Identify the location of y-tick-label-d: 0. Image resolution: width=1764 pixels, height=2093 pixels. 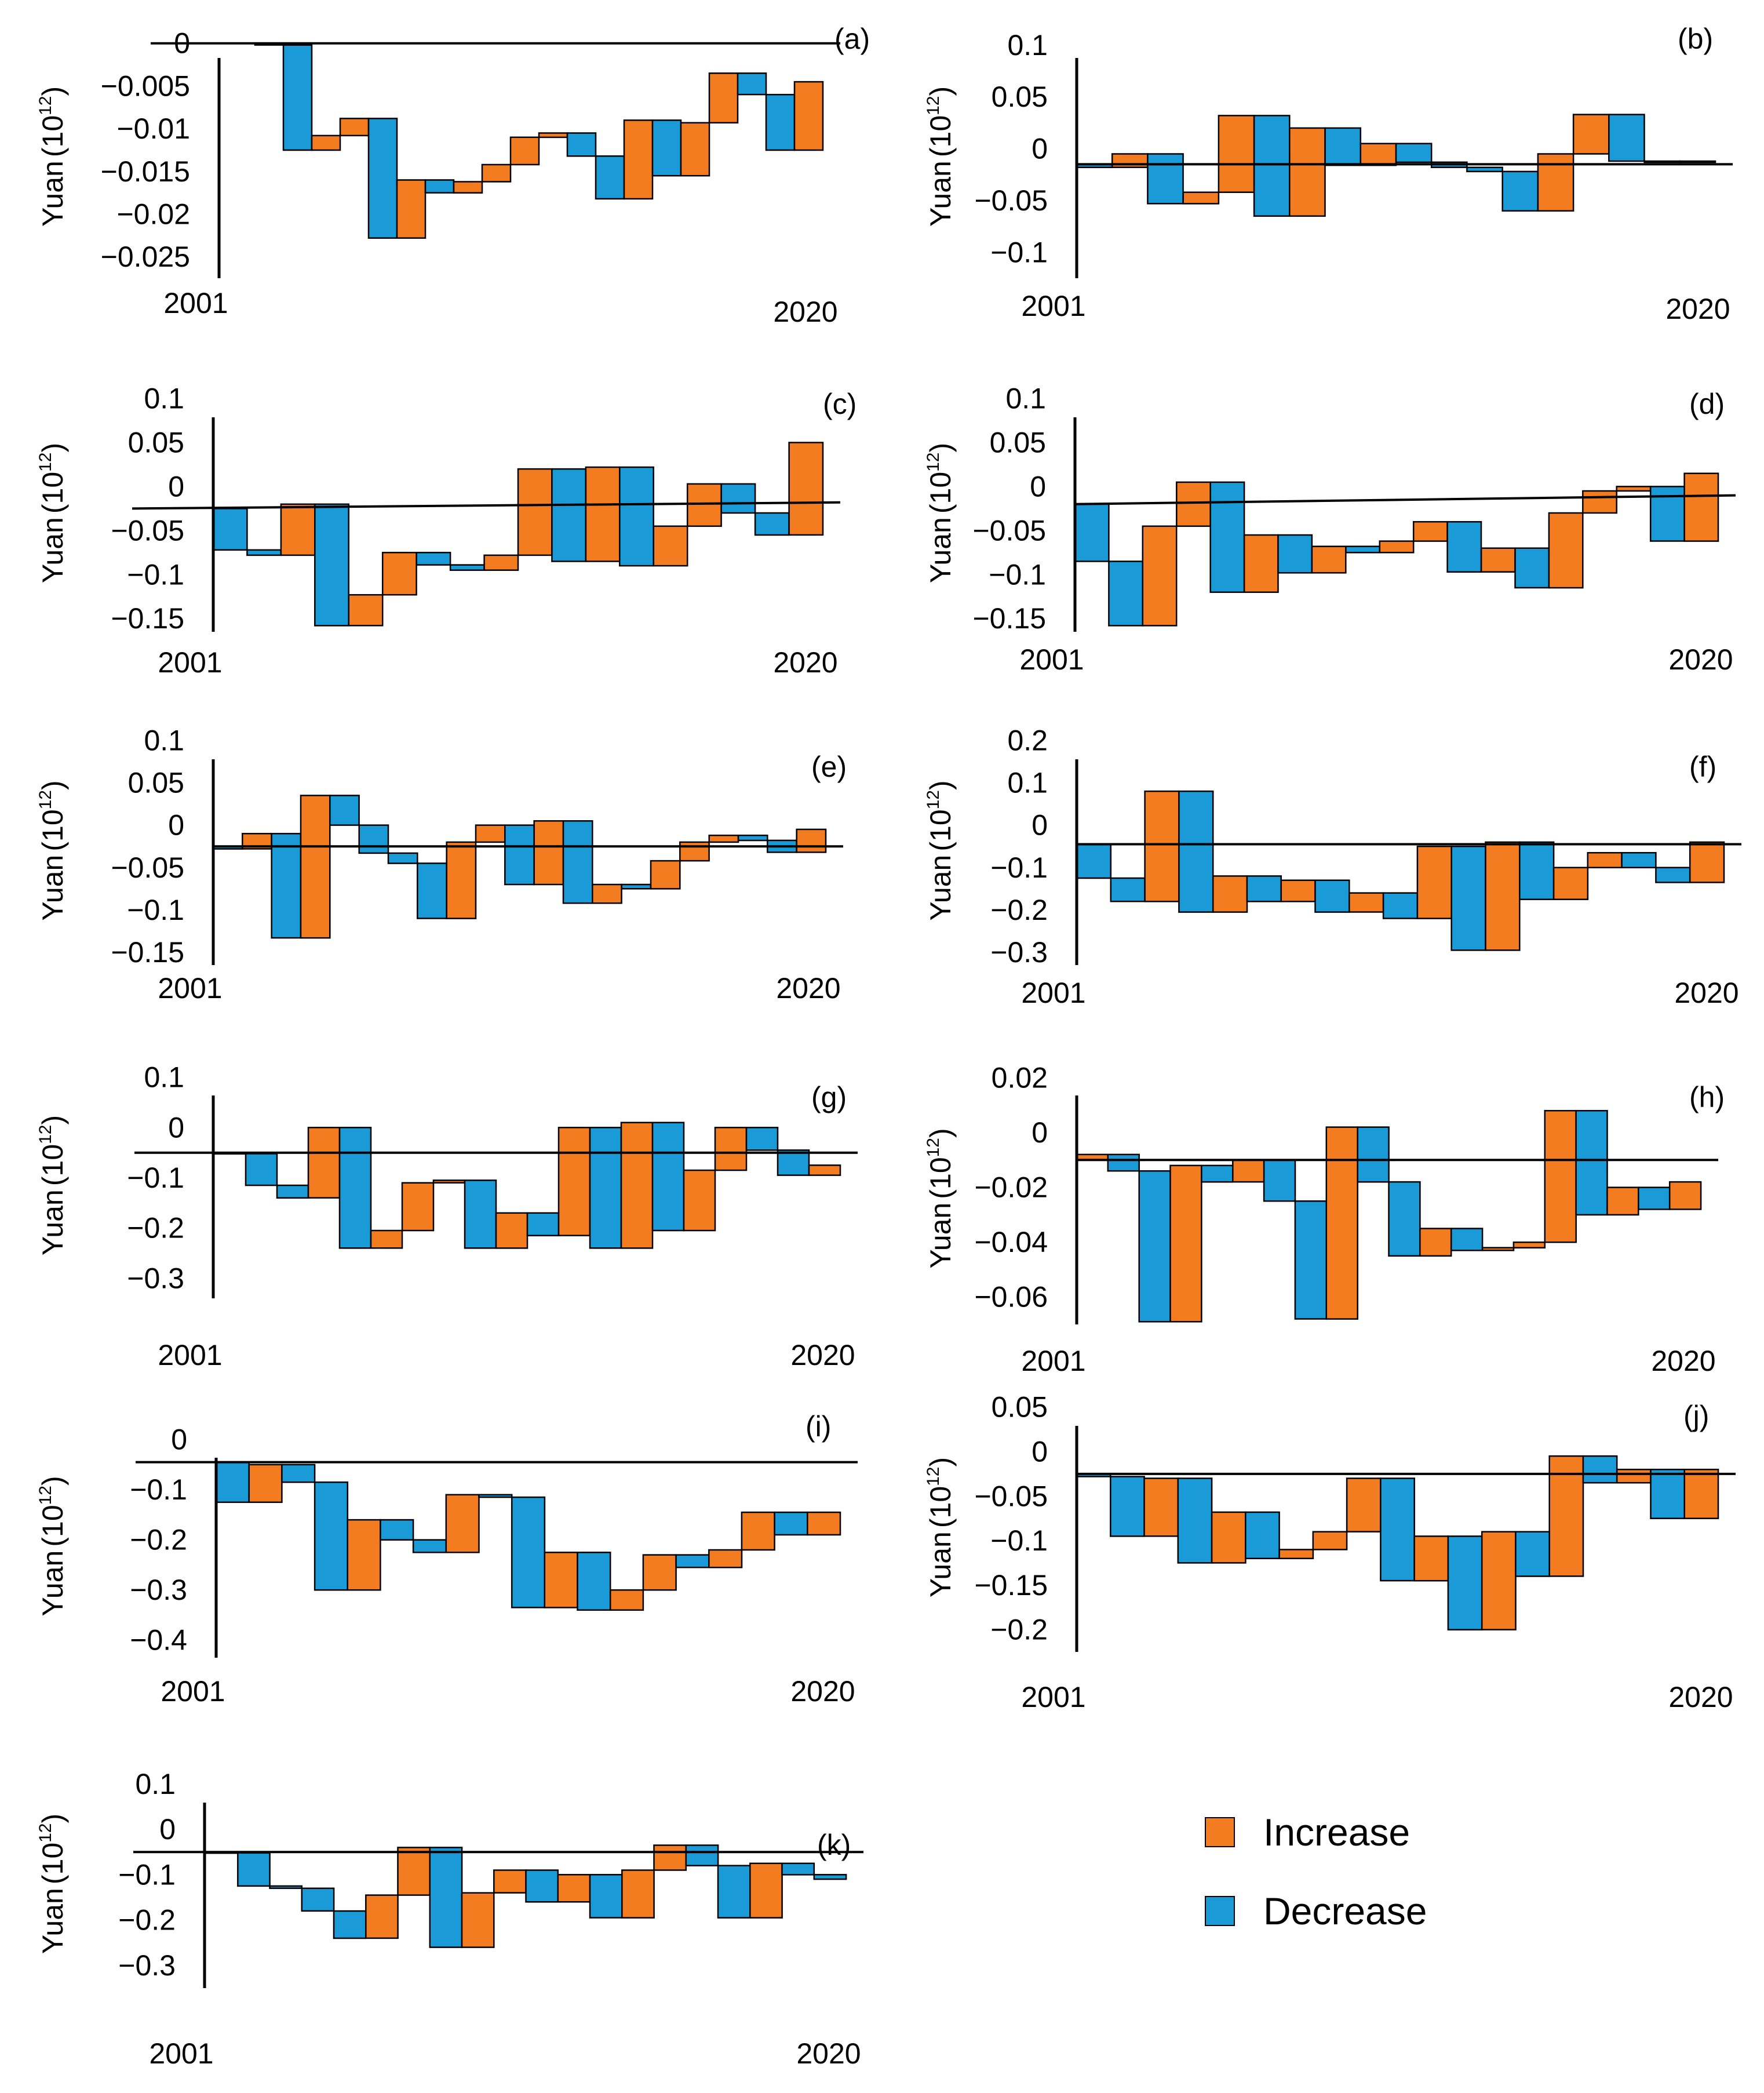
(1038, 487).